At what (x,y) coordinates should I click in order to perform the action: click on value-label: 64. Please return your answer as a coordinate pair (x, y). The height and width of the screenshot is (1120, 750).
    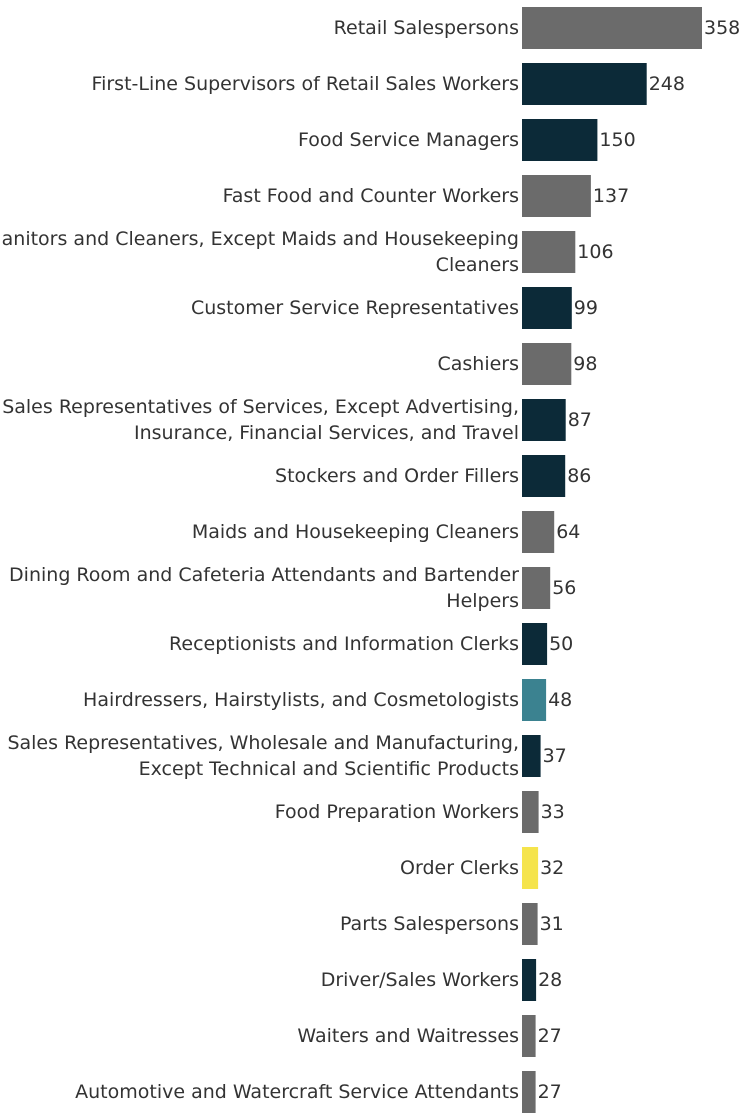
    Looking at the image, I should click on (568, 532).